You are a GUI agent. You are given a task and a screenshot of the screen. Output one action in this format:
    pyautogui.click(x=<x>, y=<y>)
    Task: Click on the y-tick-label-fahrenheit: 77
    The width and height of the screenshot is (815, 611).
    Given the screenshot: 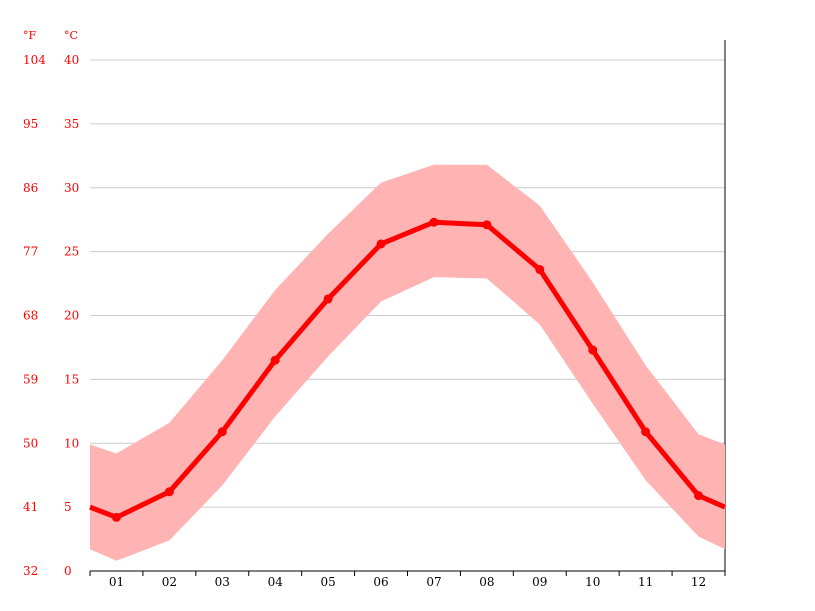 What is the action you would take?
    pyautogui.click(x=30, y=252)
    